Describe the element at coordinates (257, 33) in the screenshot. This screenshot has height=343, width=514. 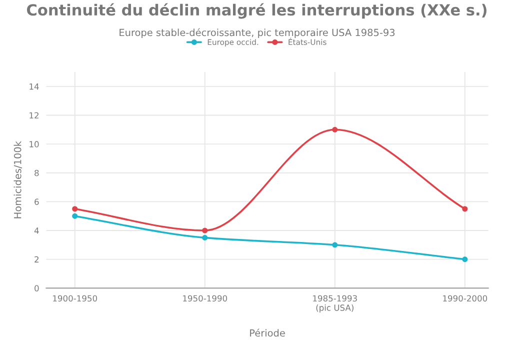
I see `chart-subtitle: Europe stable-décroissante, pic temporaire USA 1985-93` at that location.